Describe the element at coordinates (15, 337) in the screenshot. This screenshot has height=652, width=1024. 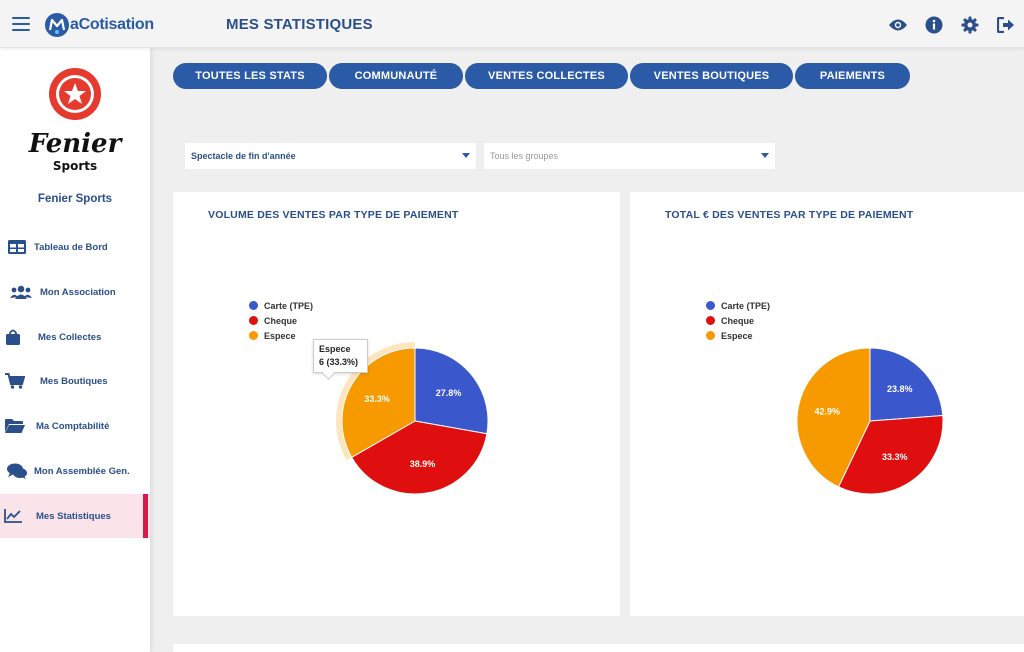
I see `shopping-bag-icon` at that location.